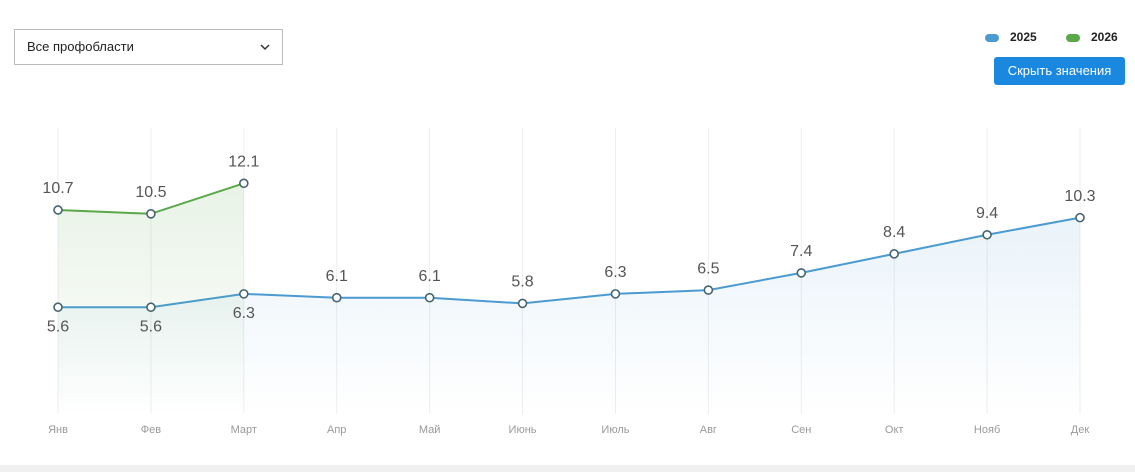  What do you see at coordinates (1023, 37) in the screenshot?
I see `legend-label: 2025` at bounding box center [1023, 37].